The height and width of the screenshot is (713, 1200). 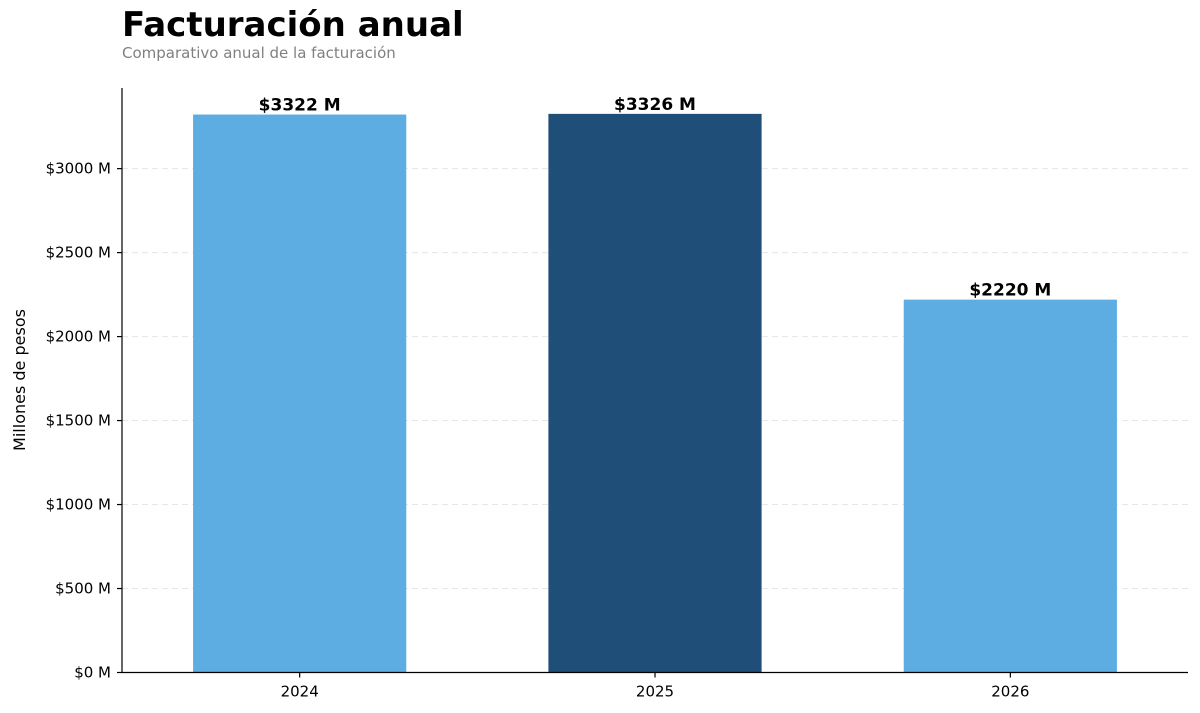 I want to click on x-tick-label: 2024, so click(x=300, y=692).